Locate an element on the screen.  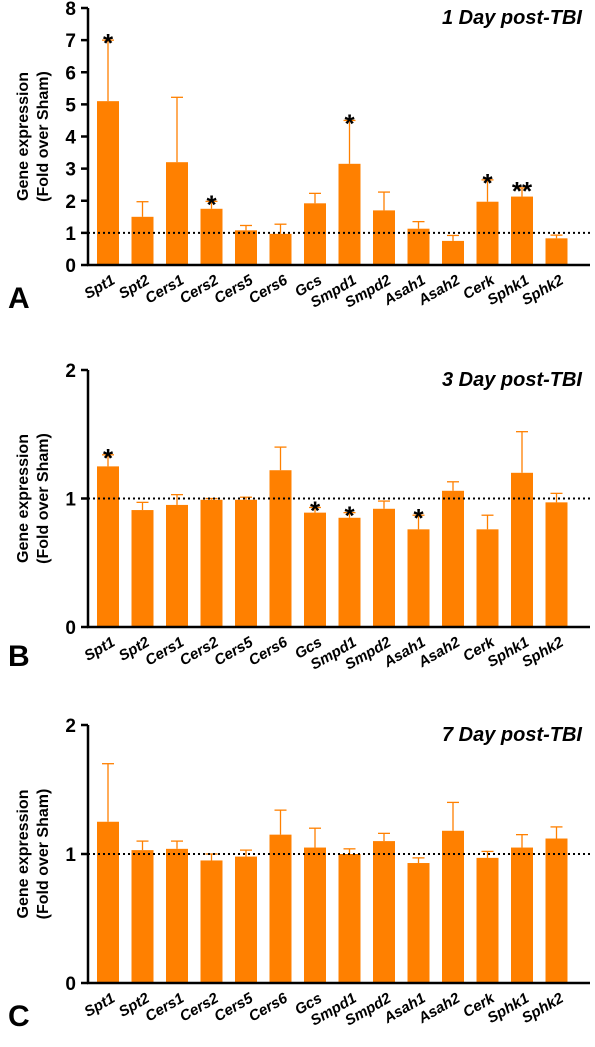
panel-label: B is located at coordinates (19, 656).